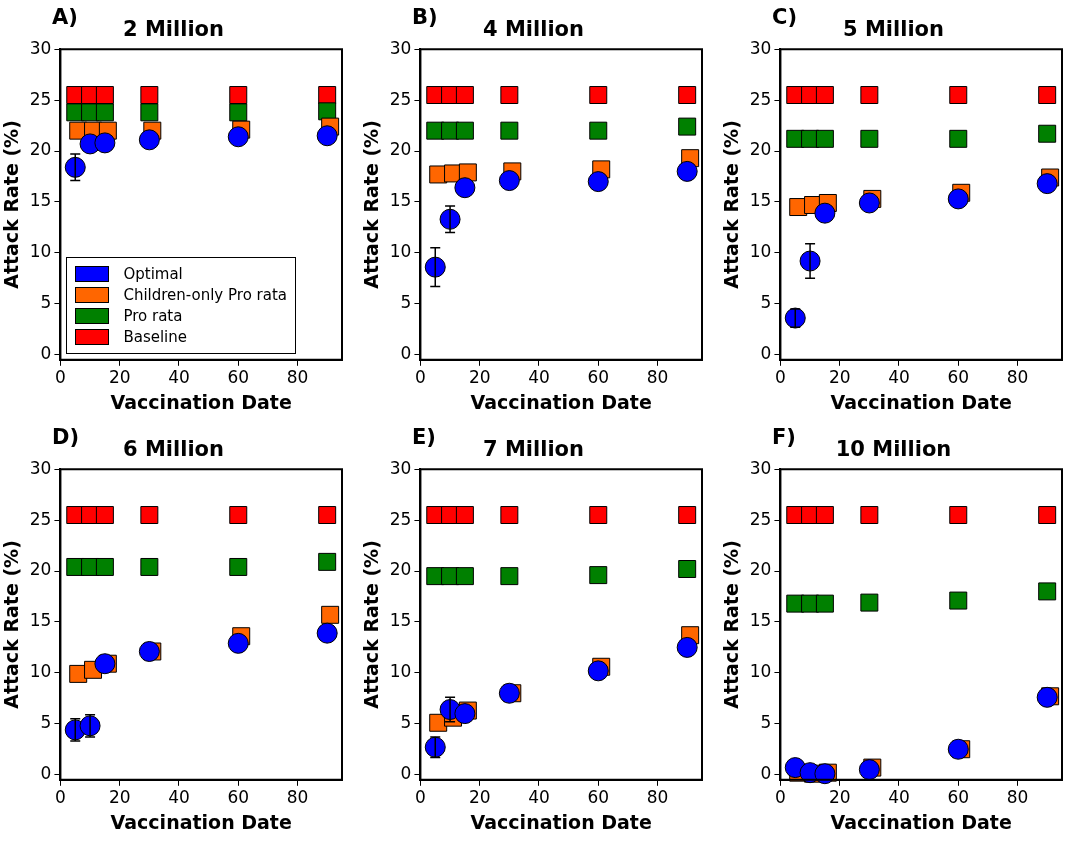  What do you see at coordinates (153, 315) in the screenshot?
I see `legend-label: Pro rata` at bounding box center [153, 315].